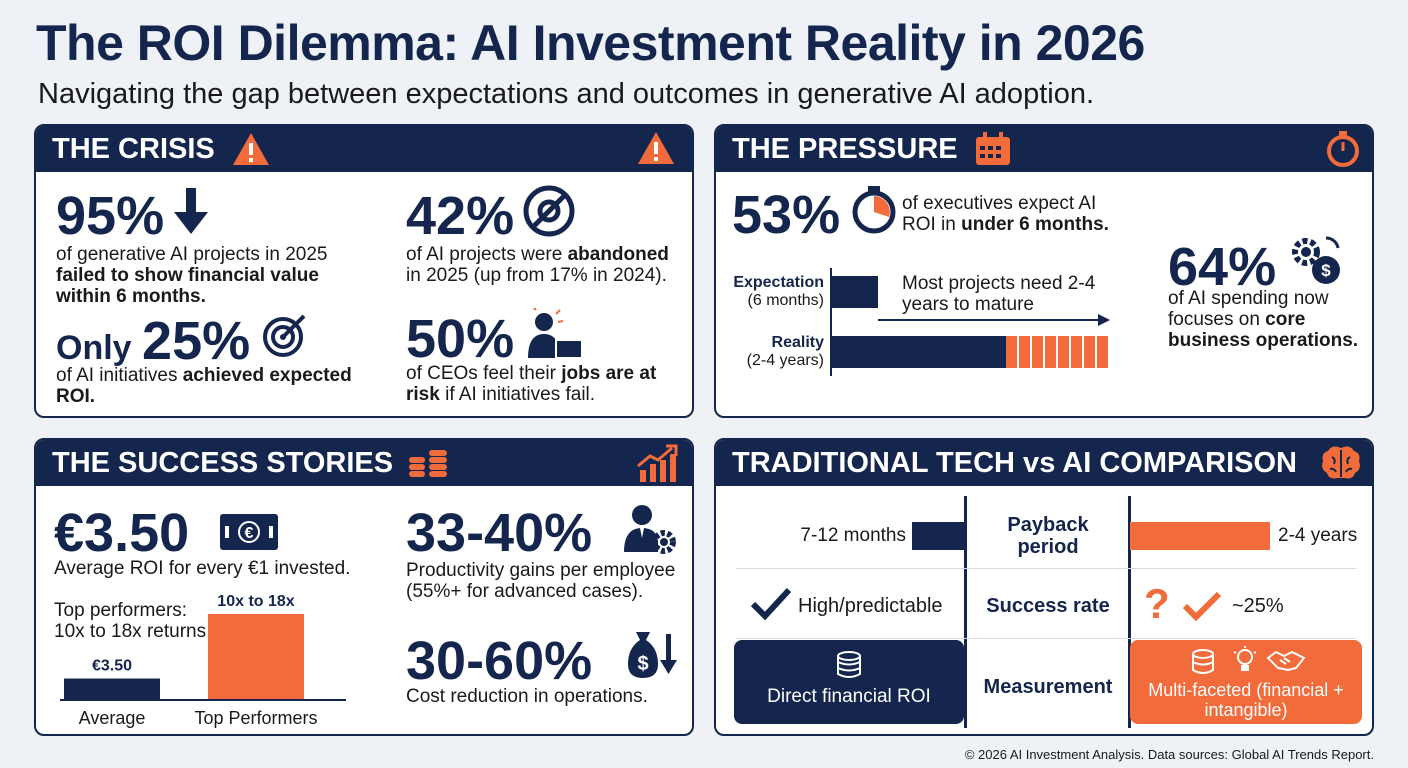 The image size is (1408, 768). I want to click on ai-payback-bar, so click(1200, 536).